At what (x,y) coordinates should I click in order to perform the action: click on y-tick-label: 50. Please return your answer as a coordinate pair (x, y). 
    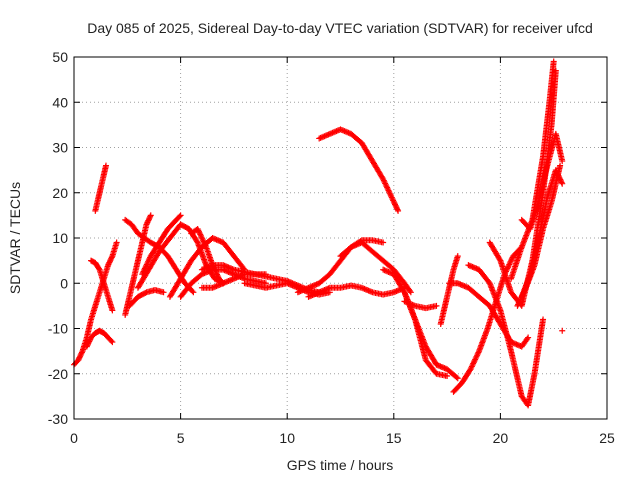
    Looking at the image, I should click on (60, 57).